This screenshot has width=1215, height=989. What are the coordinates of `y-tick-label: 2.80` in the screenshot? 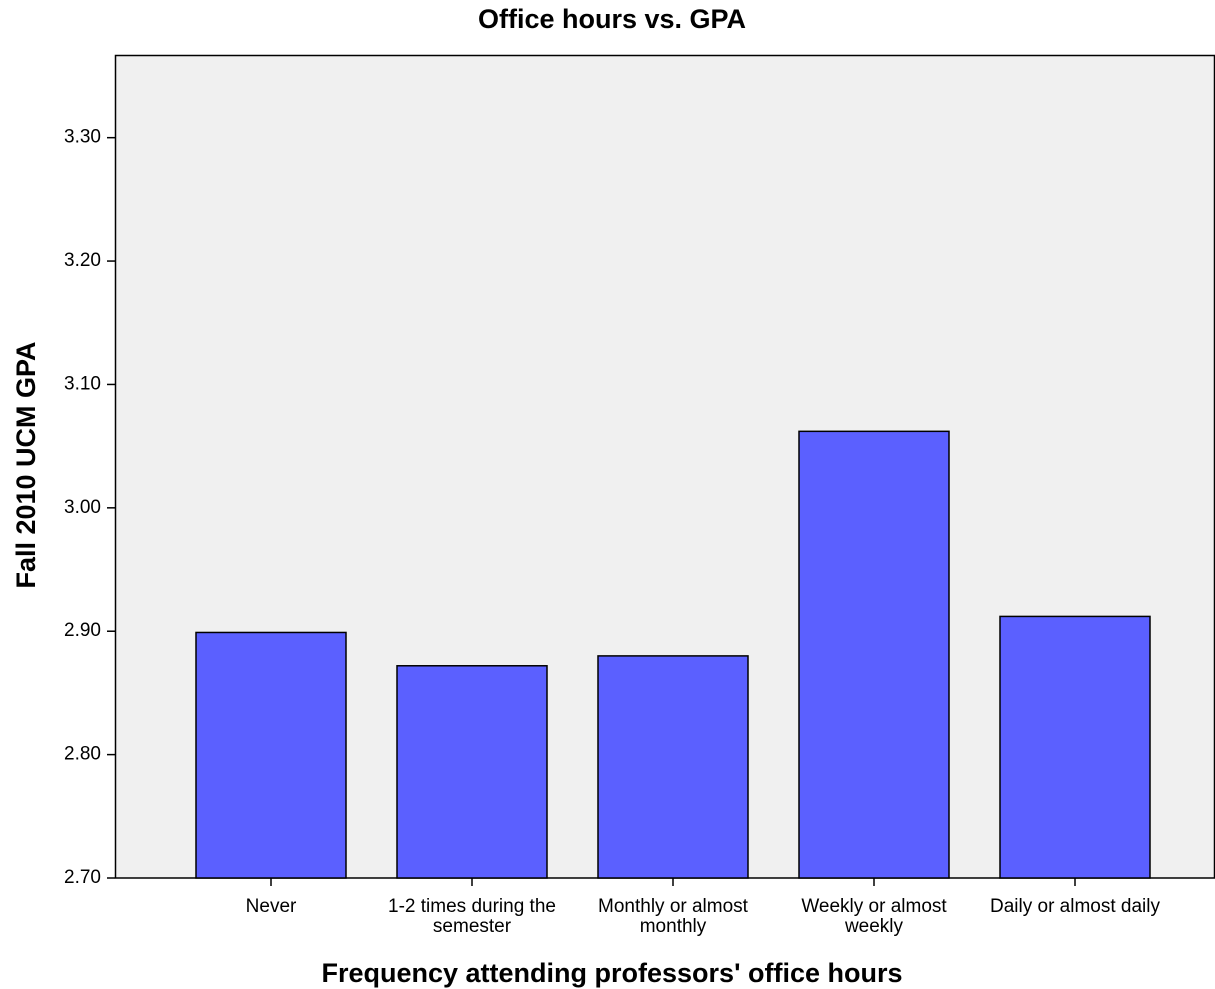 It's located at (82, 754).